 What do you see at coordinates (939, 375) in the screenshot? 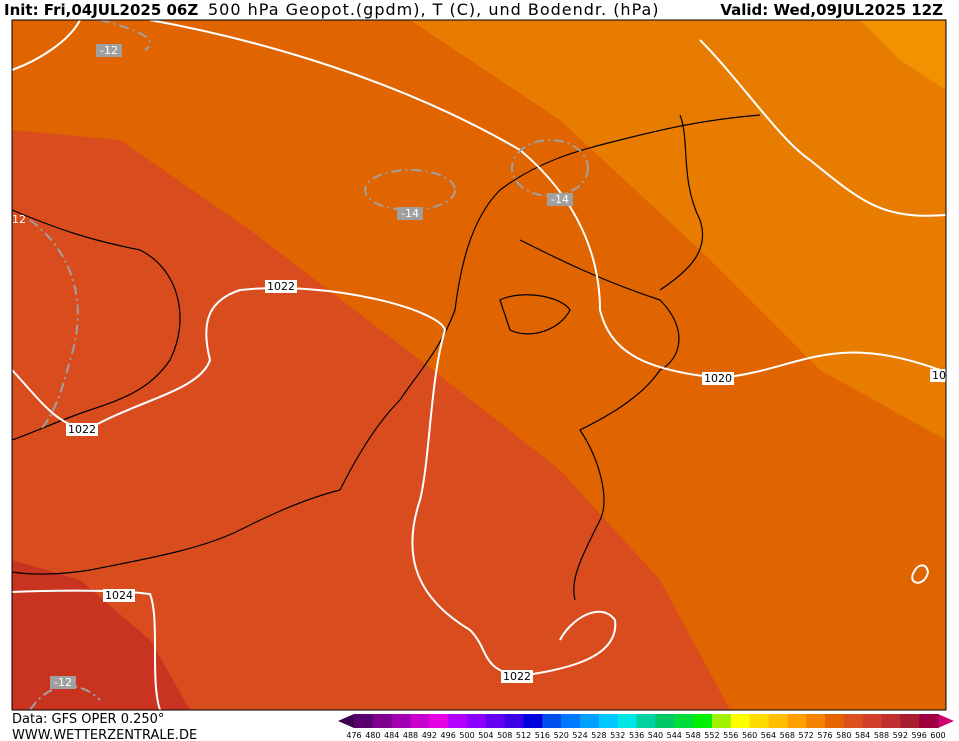
I see `pressure-label: 10` at bounding box center [939, 375].